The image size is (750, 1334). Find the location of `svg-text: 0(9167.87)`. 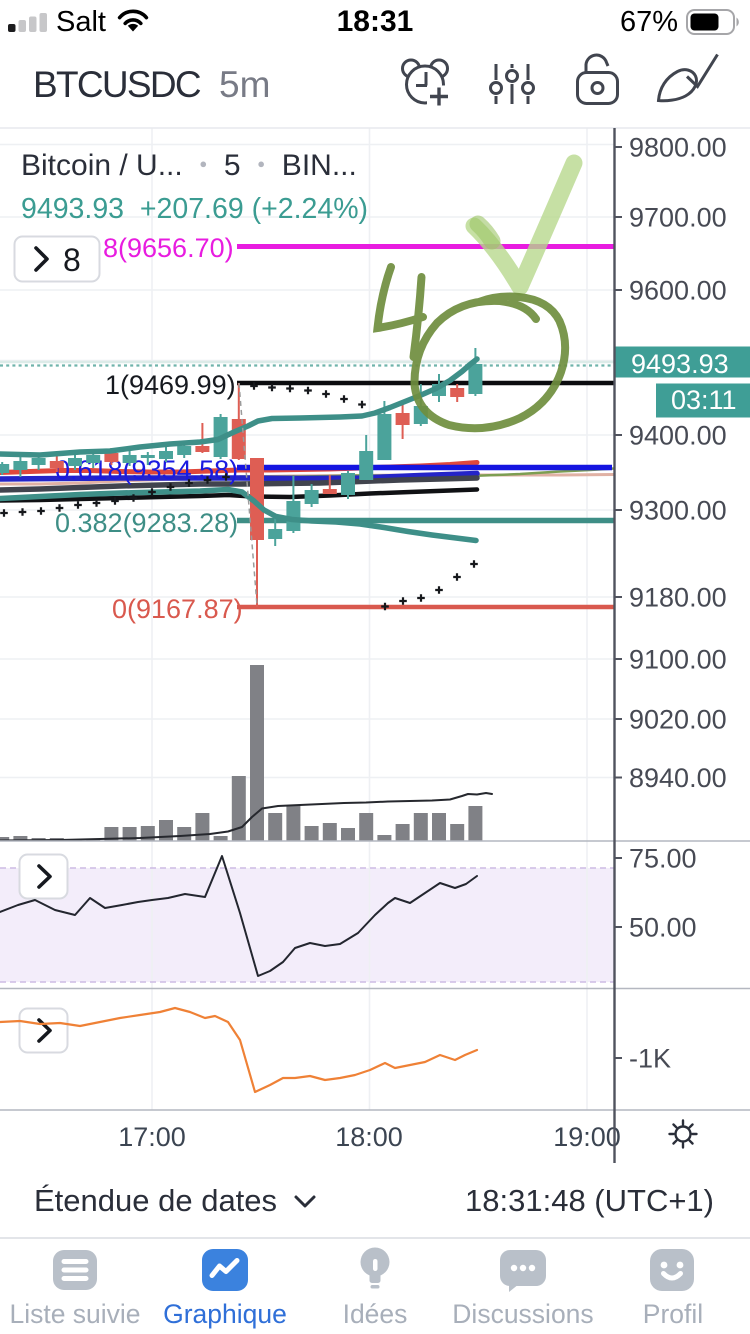

svg-text: 0(9167.87) is located at coordinates (177, 609).